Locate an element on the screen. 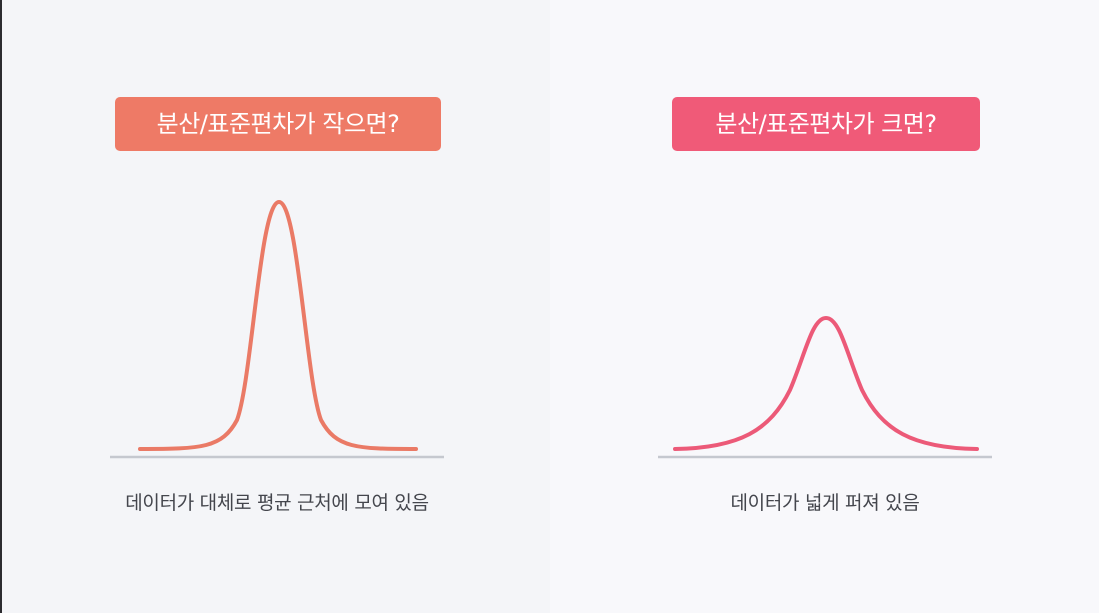 This screenshot has height=613, width=1099. small-variance-caption: 데이터가 대체로 평균 근처에 모여 있음 is located at coordinates (277, 503).